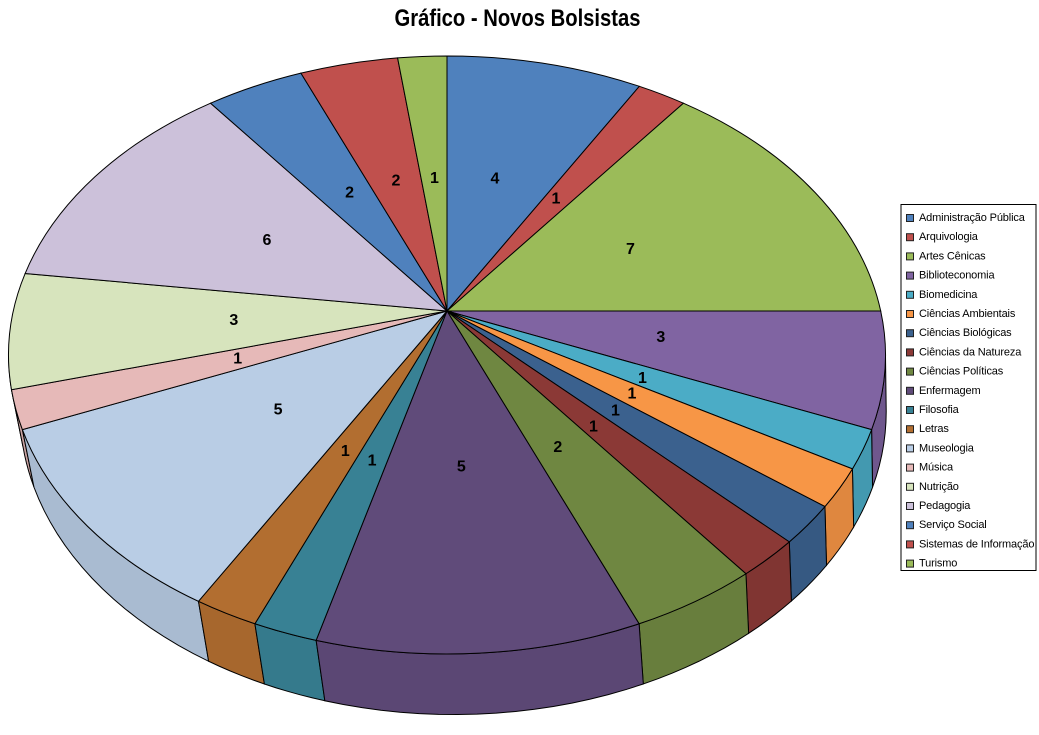 The width and height of the screenshot is (1039, 735). Describe the element at coordinates (939, 487) in the screenshot. I see `svg-text: Nutrição` at that location.